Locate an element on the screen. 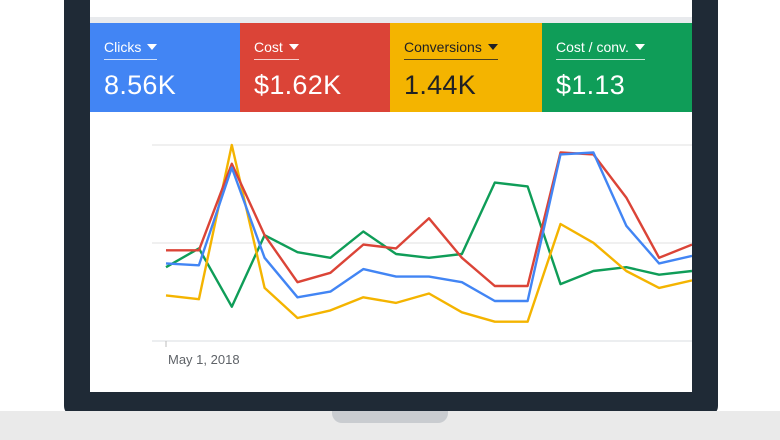  metric-label: Clicks is located at coordinates (123, 47).